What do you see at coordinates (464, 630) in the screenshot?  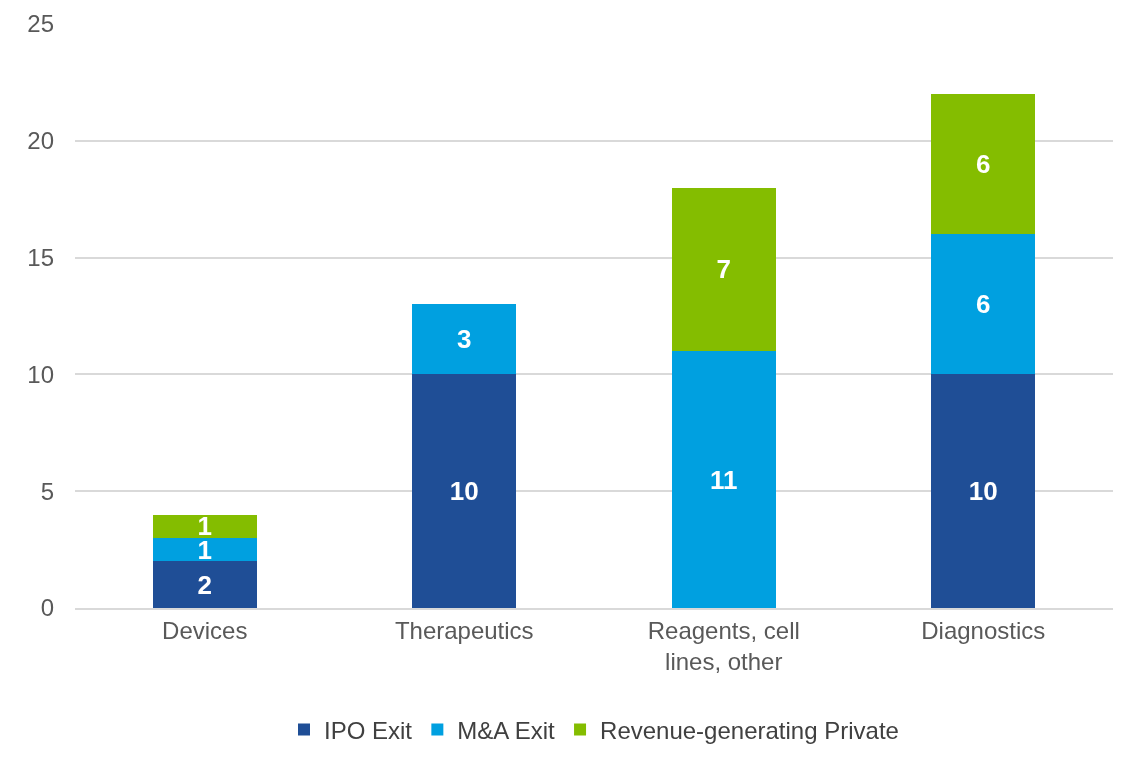 I see `x-tick-label: Therapeutics` at bounding box center [464, 630].